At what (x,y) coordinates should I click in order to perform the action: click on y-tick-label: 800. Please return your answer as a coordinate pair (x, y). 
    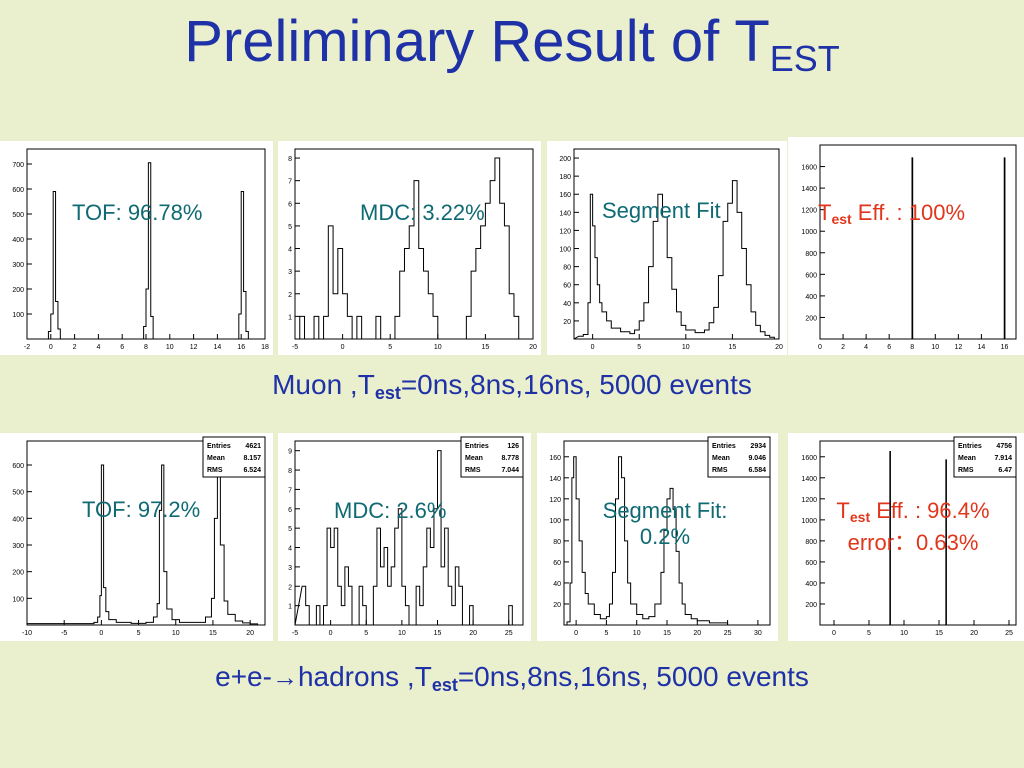
    Looking at the image, I should click on (811, 254).